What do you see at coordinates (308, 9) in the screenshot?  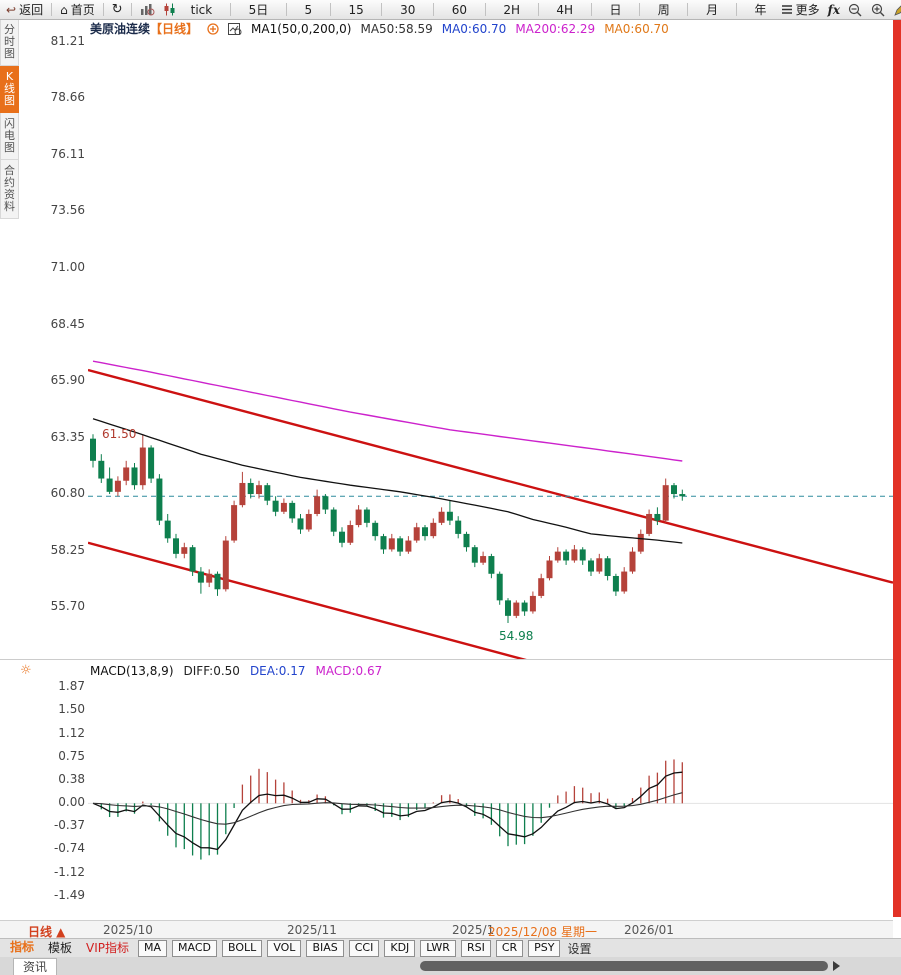 I see `period-button-5: 5` at bounding box center [308, 9].